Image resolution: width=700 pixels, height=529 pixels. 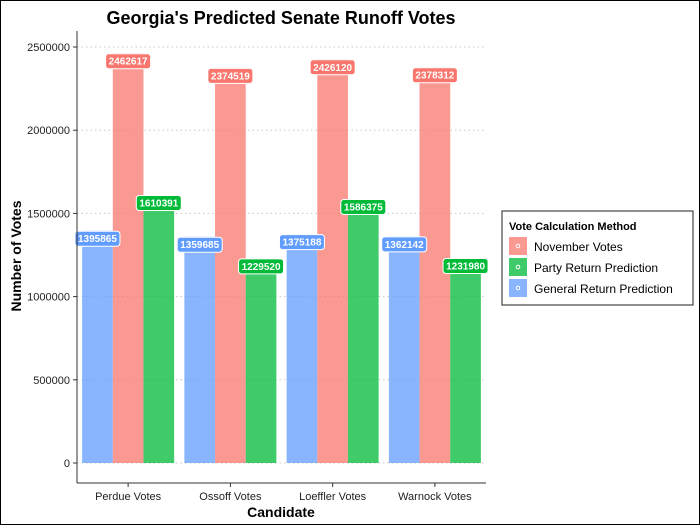 I want to click on data-label: 2426120, so click(x=332, y=68).